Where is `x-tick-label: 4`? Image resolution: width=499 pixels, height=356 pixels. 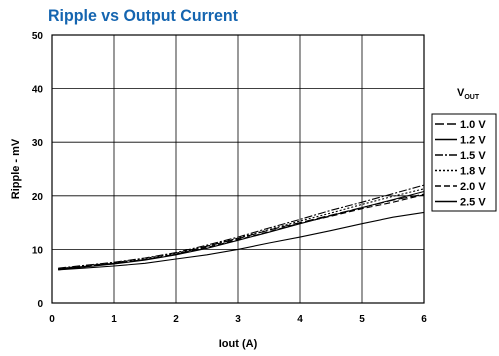 x-tick-label: 4 is located at coordinates (300, 319).